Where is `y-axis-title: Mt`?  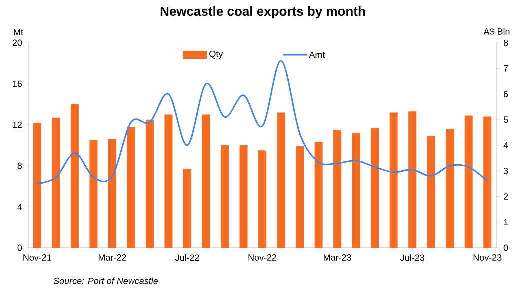 y-axis-title: Mt is located at coordinates (19, 32).